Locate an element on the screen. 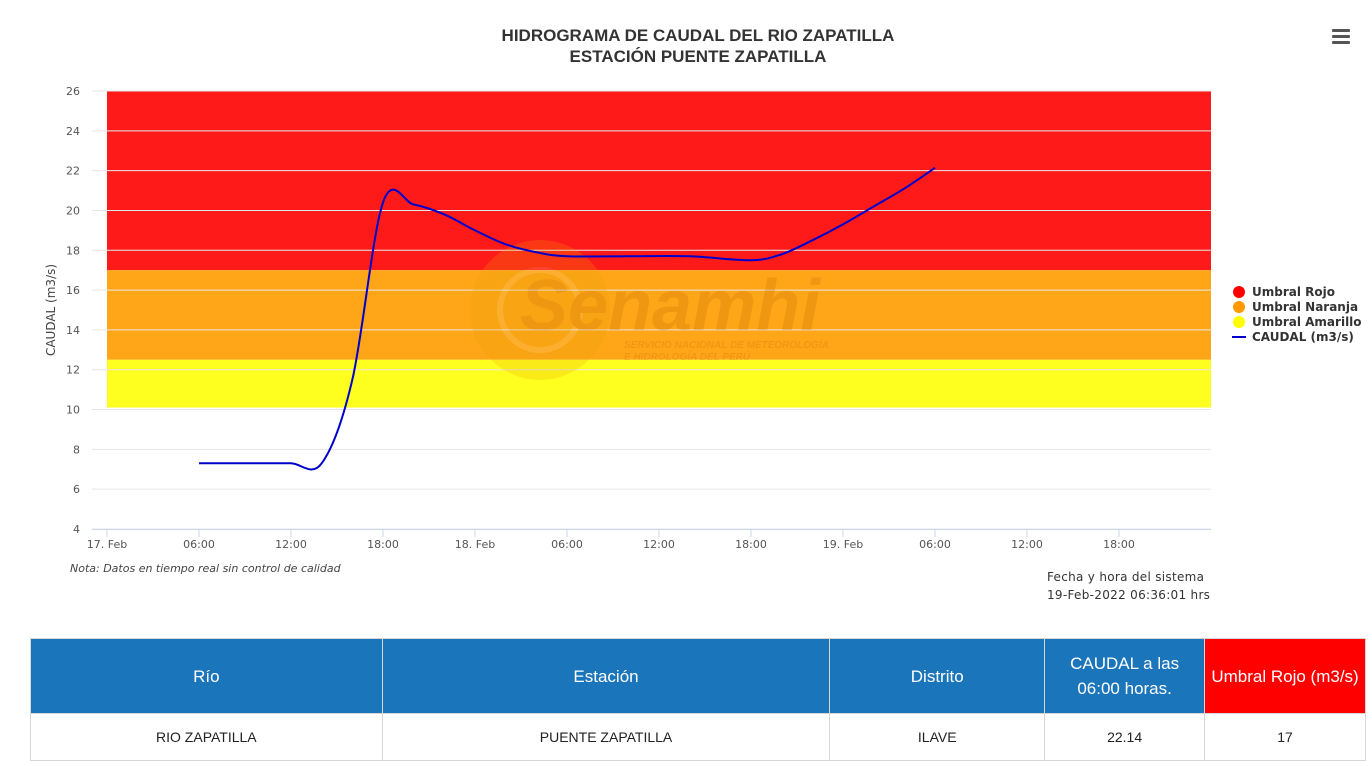  legend-label: CAUDAL (m3/s) is located at coordinates (1303, 337).